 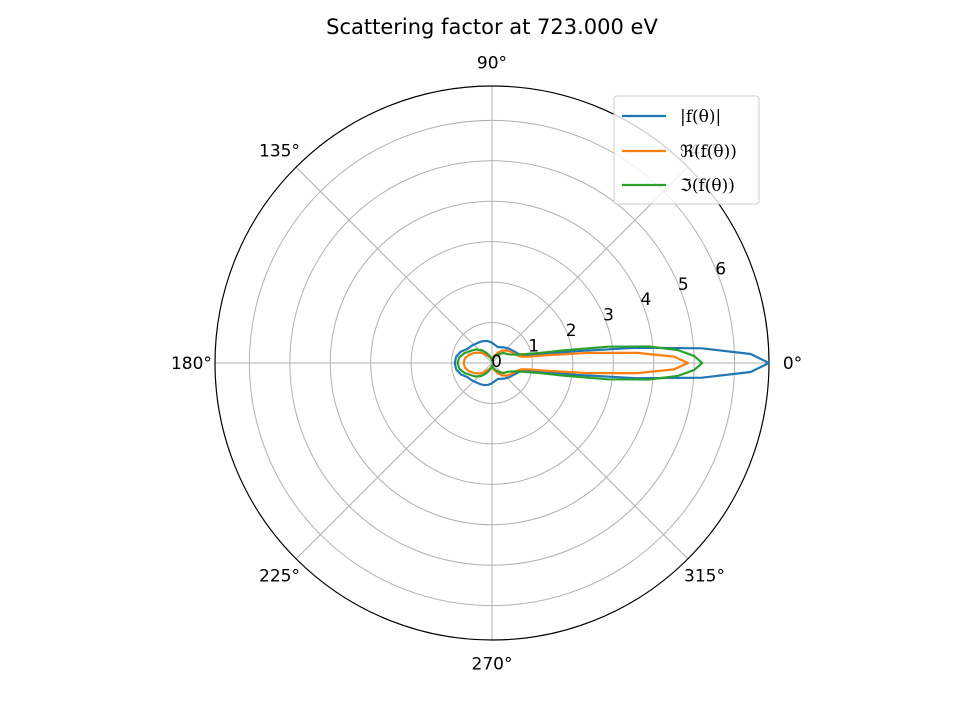 I want to click on angular-tick-label: 315°, so click(x=704, y=577).